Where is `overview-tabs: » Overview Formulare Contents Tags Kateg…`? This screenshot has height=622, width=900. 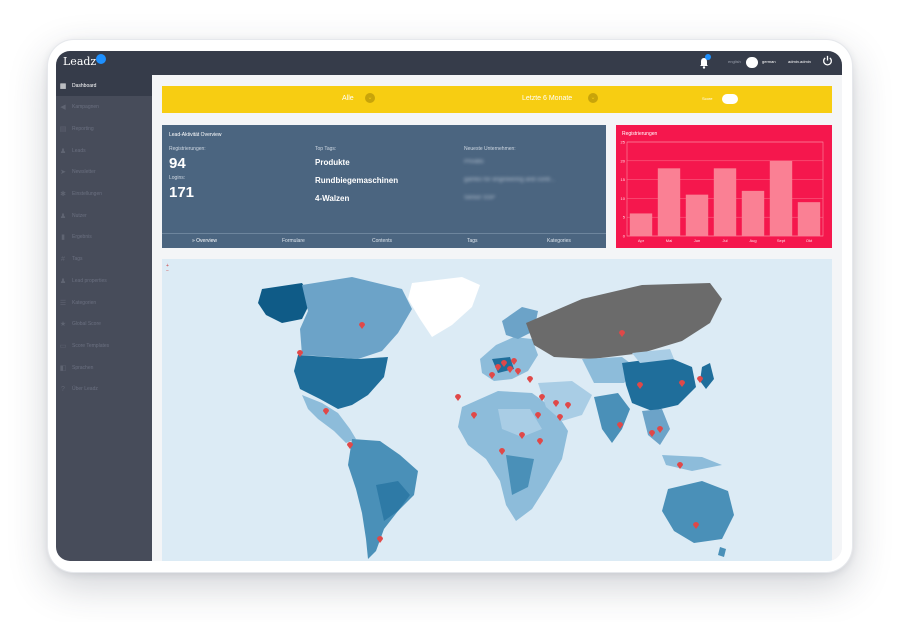 overview-tabs: » Overview Formulare Contents Tags Kateg… is located at coordinates (384, 240).